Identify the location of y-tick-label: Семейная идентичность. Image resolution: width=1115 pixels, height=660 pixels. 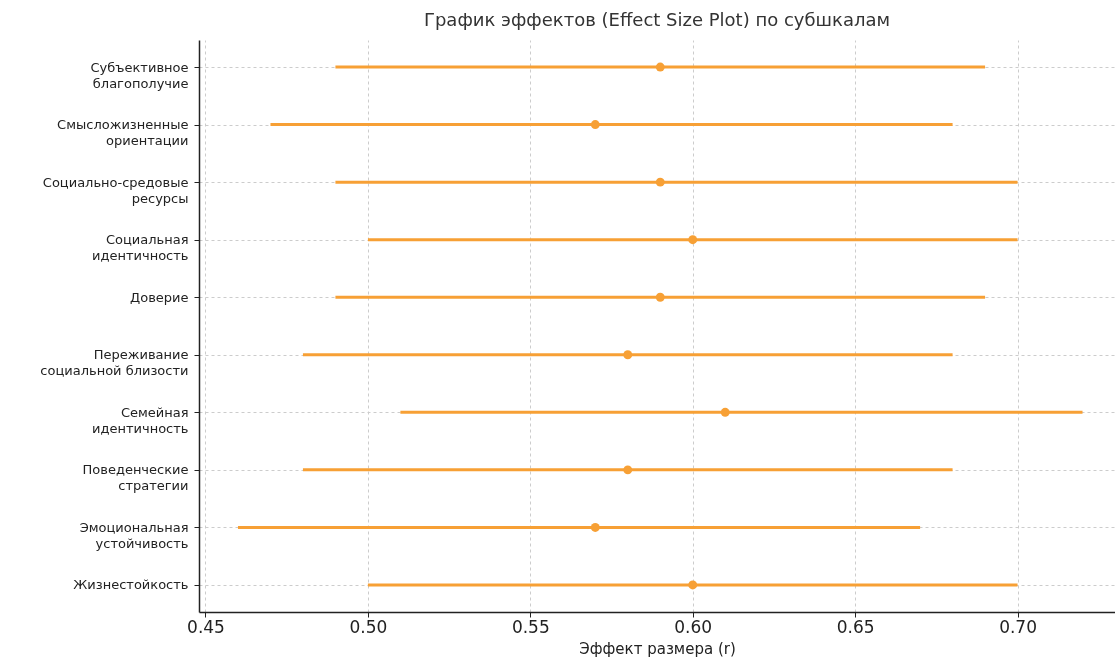
(140, 420).